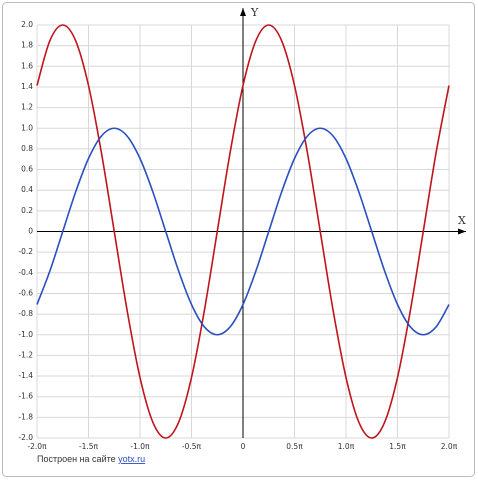 Image resolution: width=478 pixels, height=480 pixels. I want to click on y-tick-label: -1.6, so click(25, 396).